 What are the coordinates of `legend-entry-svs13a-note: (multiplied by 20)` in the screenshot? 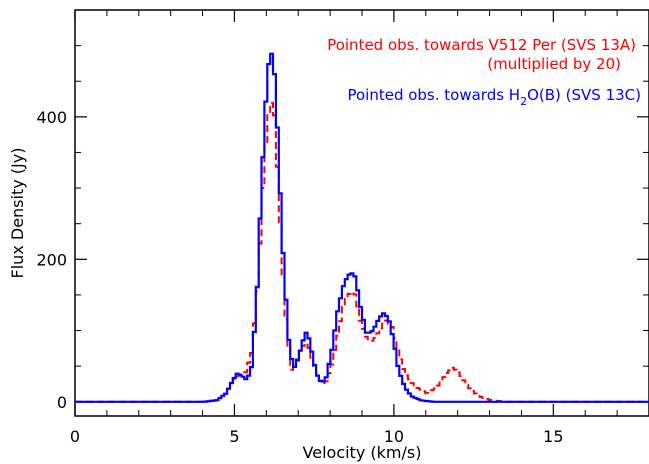 It's located at (554, 64).